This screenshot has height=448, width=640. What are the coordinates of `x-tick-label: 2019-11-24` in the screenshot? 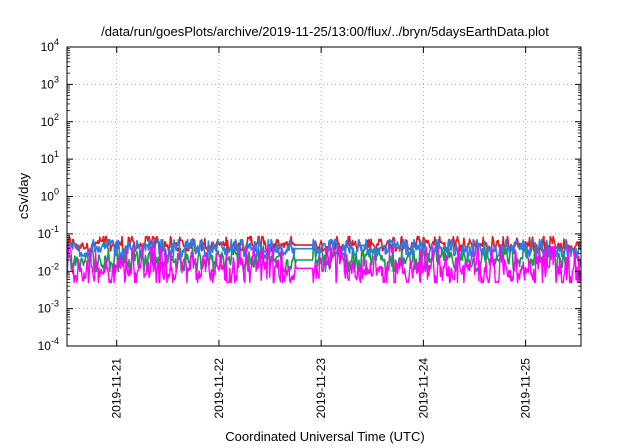 It's located at (423, 388).